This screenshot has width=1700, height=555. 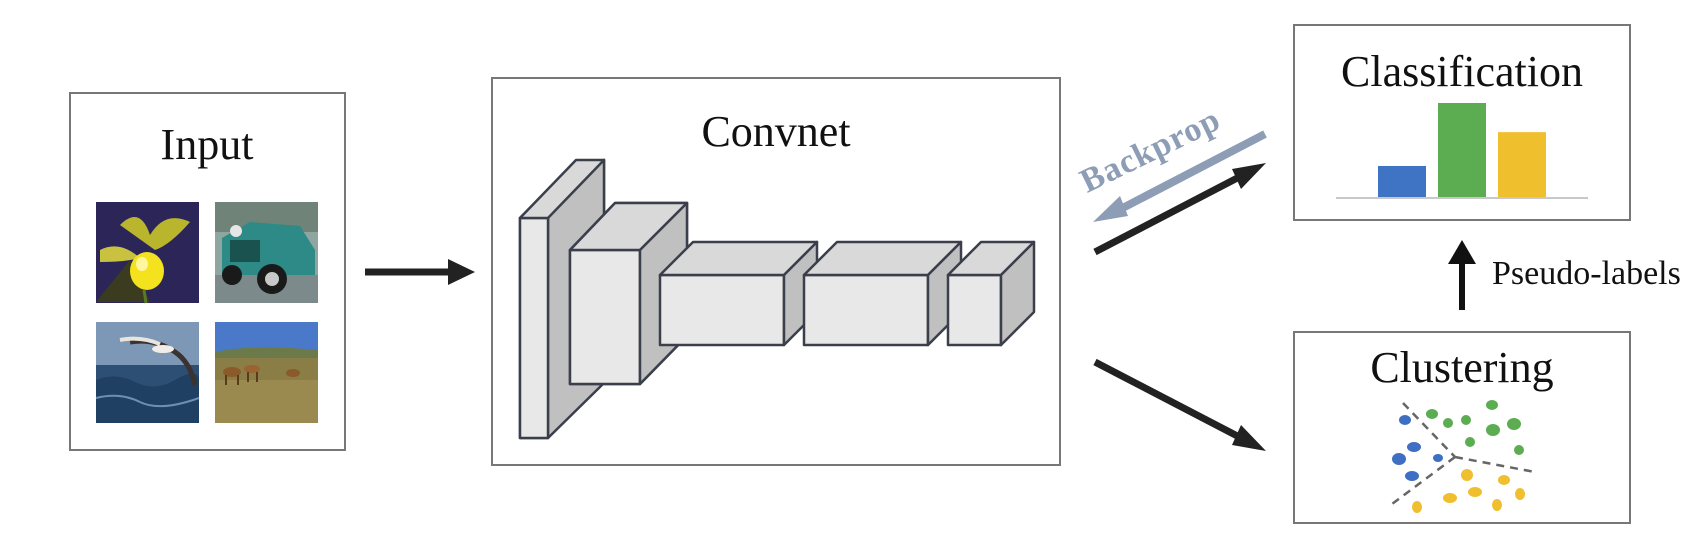 I want to click on cluster-boundaries, so click(x=1461, y=455).